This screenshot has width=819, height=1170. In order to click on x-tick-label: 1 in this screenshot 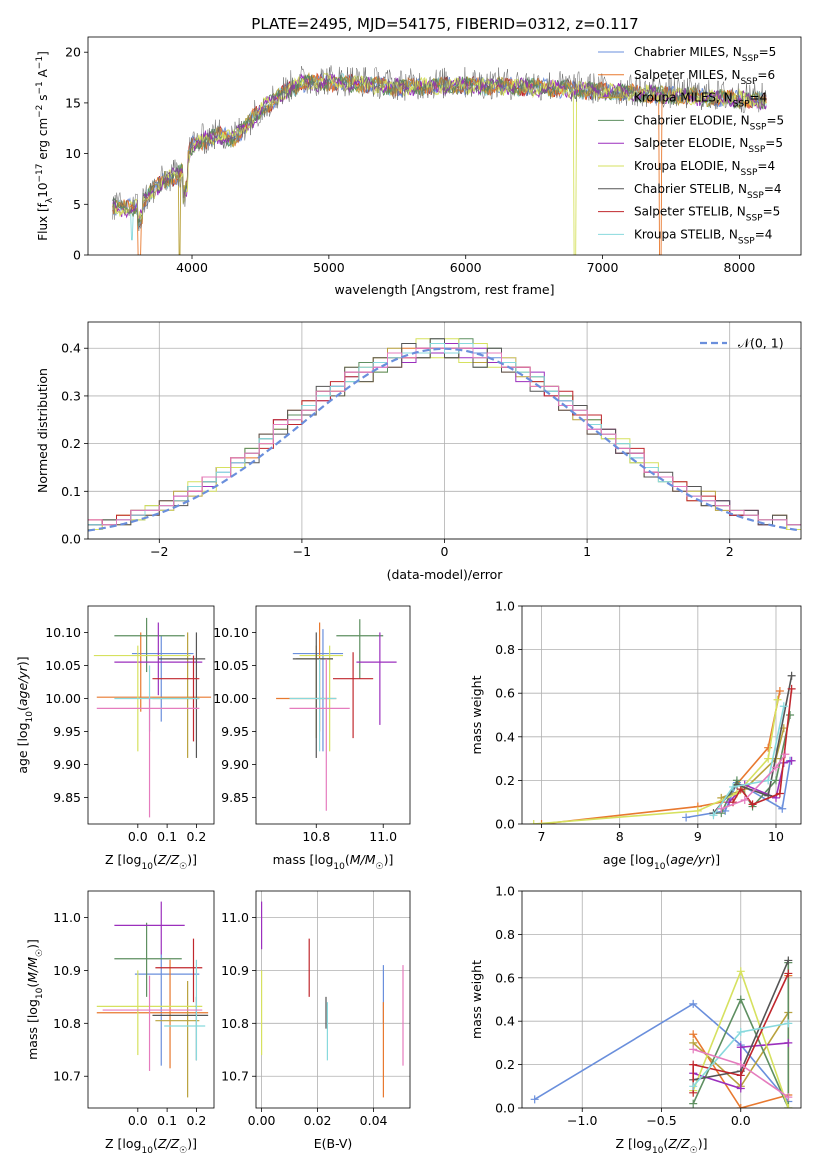, I will do `click(587, 551)`.